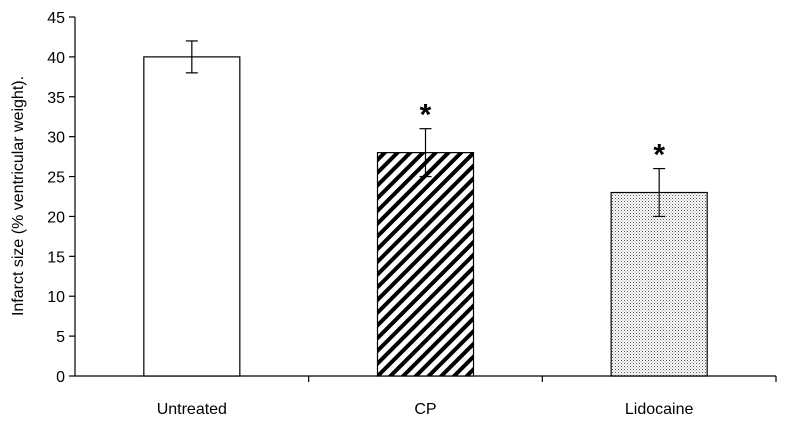 The width and height of the screenshot is (785, 426). What do you see at coordinates (56, 58) in the screenshot?
I see `y-tick-label: 40` at bounding box center [56, 58].